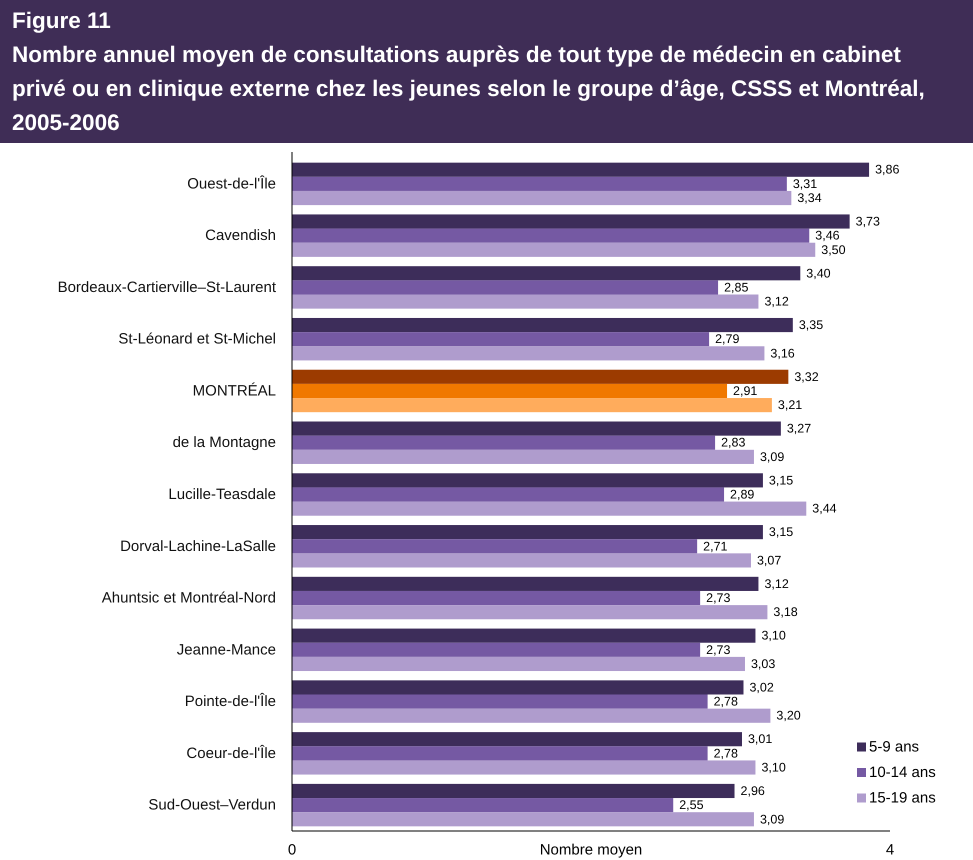 This screenshot has width=973, height=860. What do you see at coordinates (212, 805) in the screenshot?
I see `y-tick-label: Sud-Ouest–Verdun` at bounding box center [212, 805].